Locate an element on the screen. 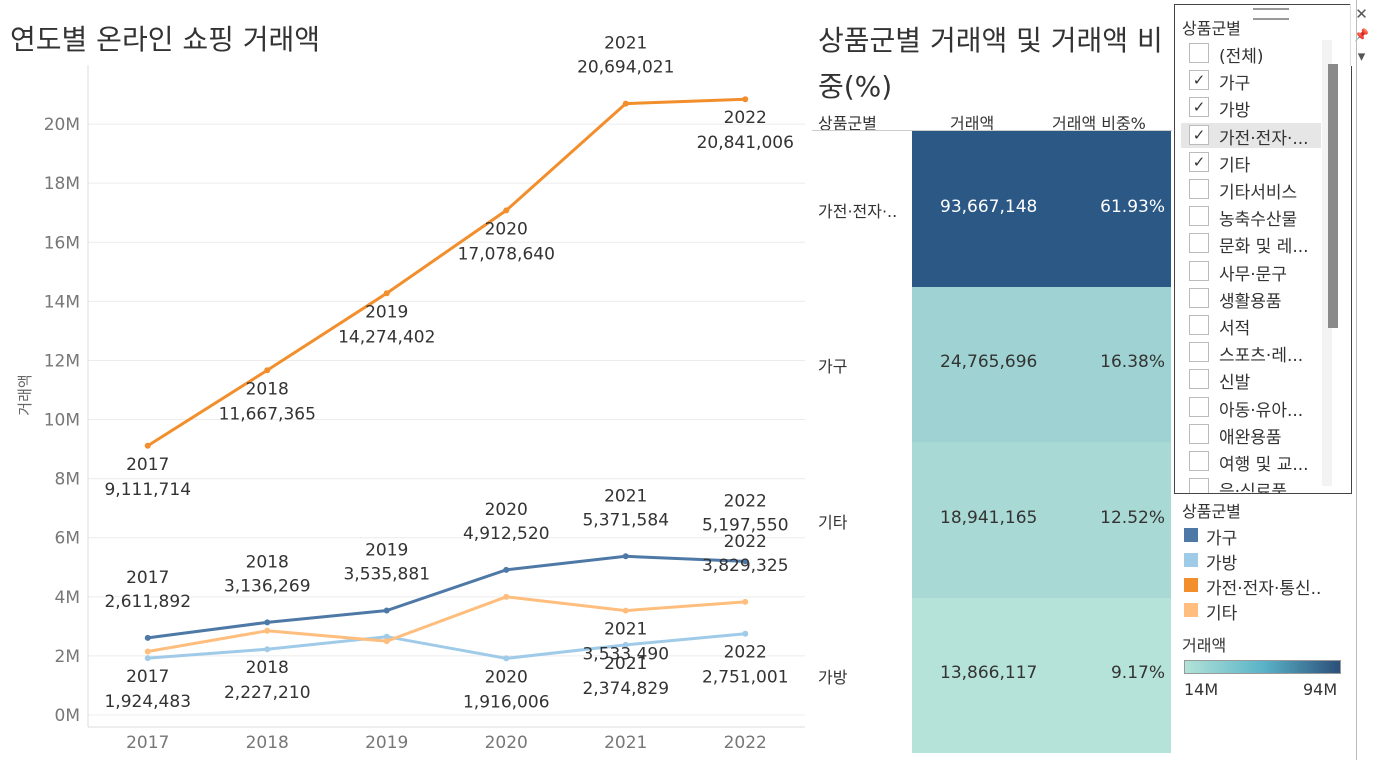  filter-item: (전체) is located at coordinates (1251, 54).